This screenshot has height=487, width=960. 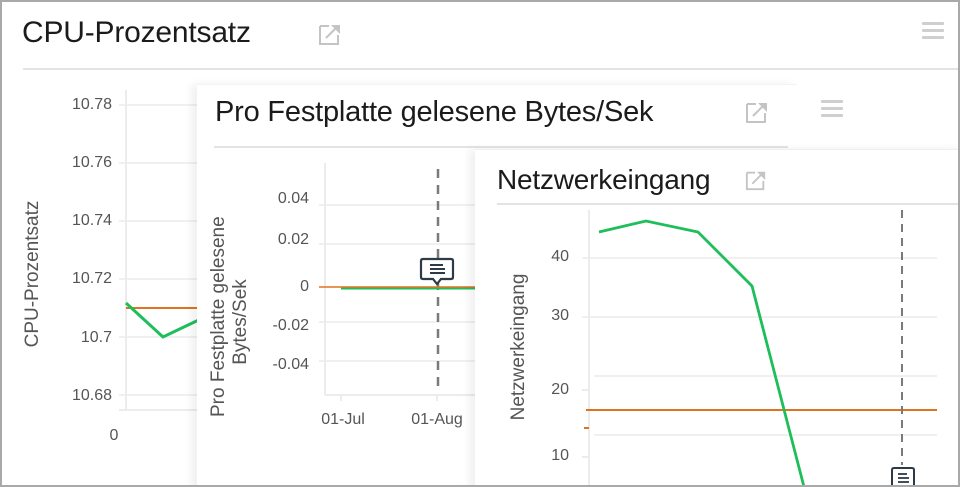 What do you see at coordinates (136, 32) in the screenshot?
I see `cpu-card-title: CPU-Prozentsatz` at bounding box center [136, 32].